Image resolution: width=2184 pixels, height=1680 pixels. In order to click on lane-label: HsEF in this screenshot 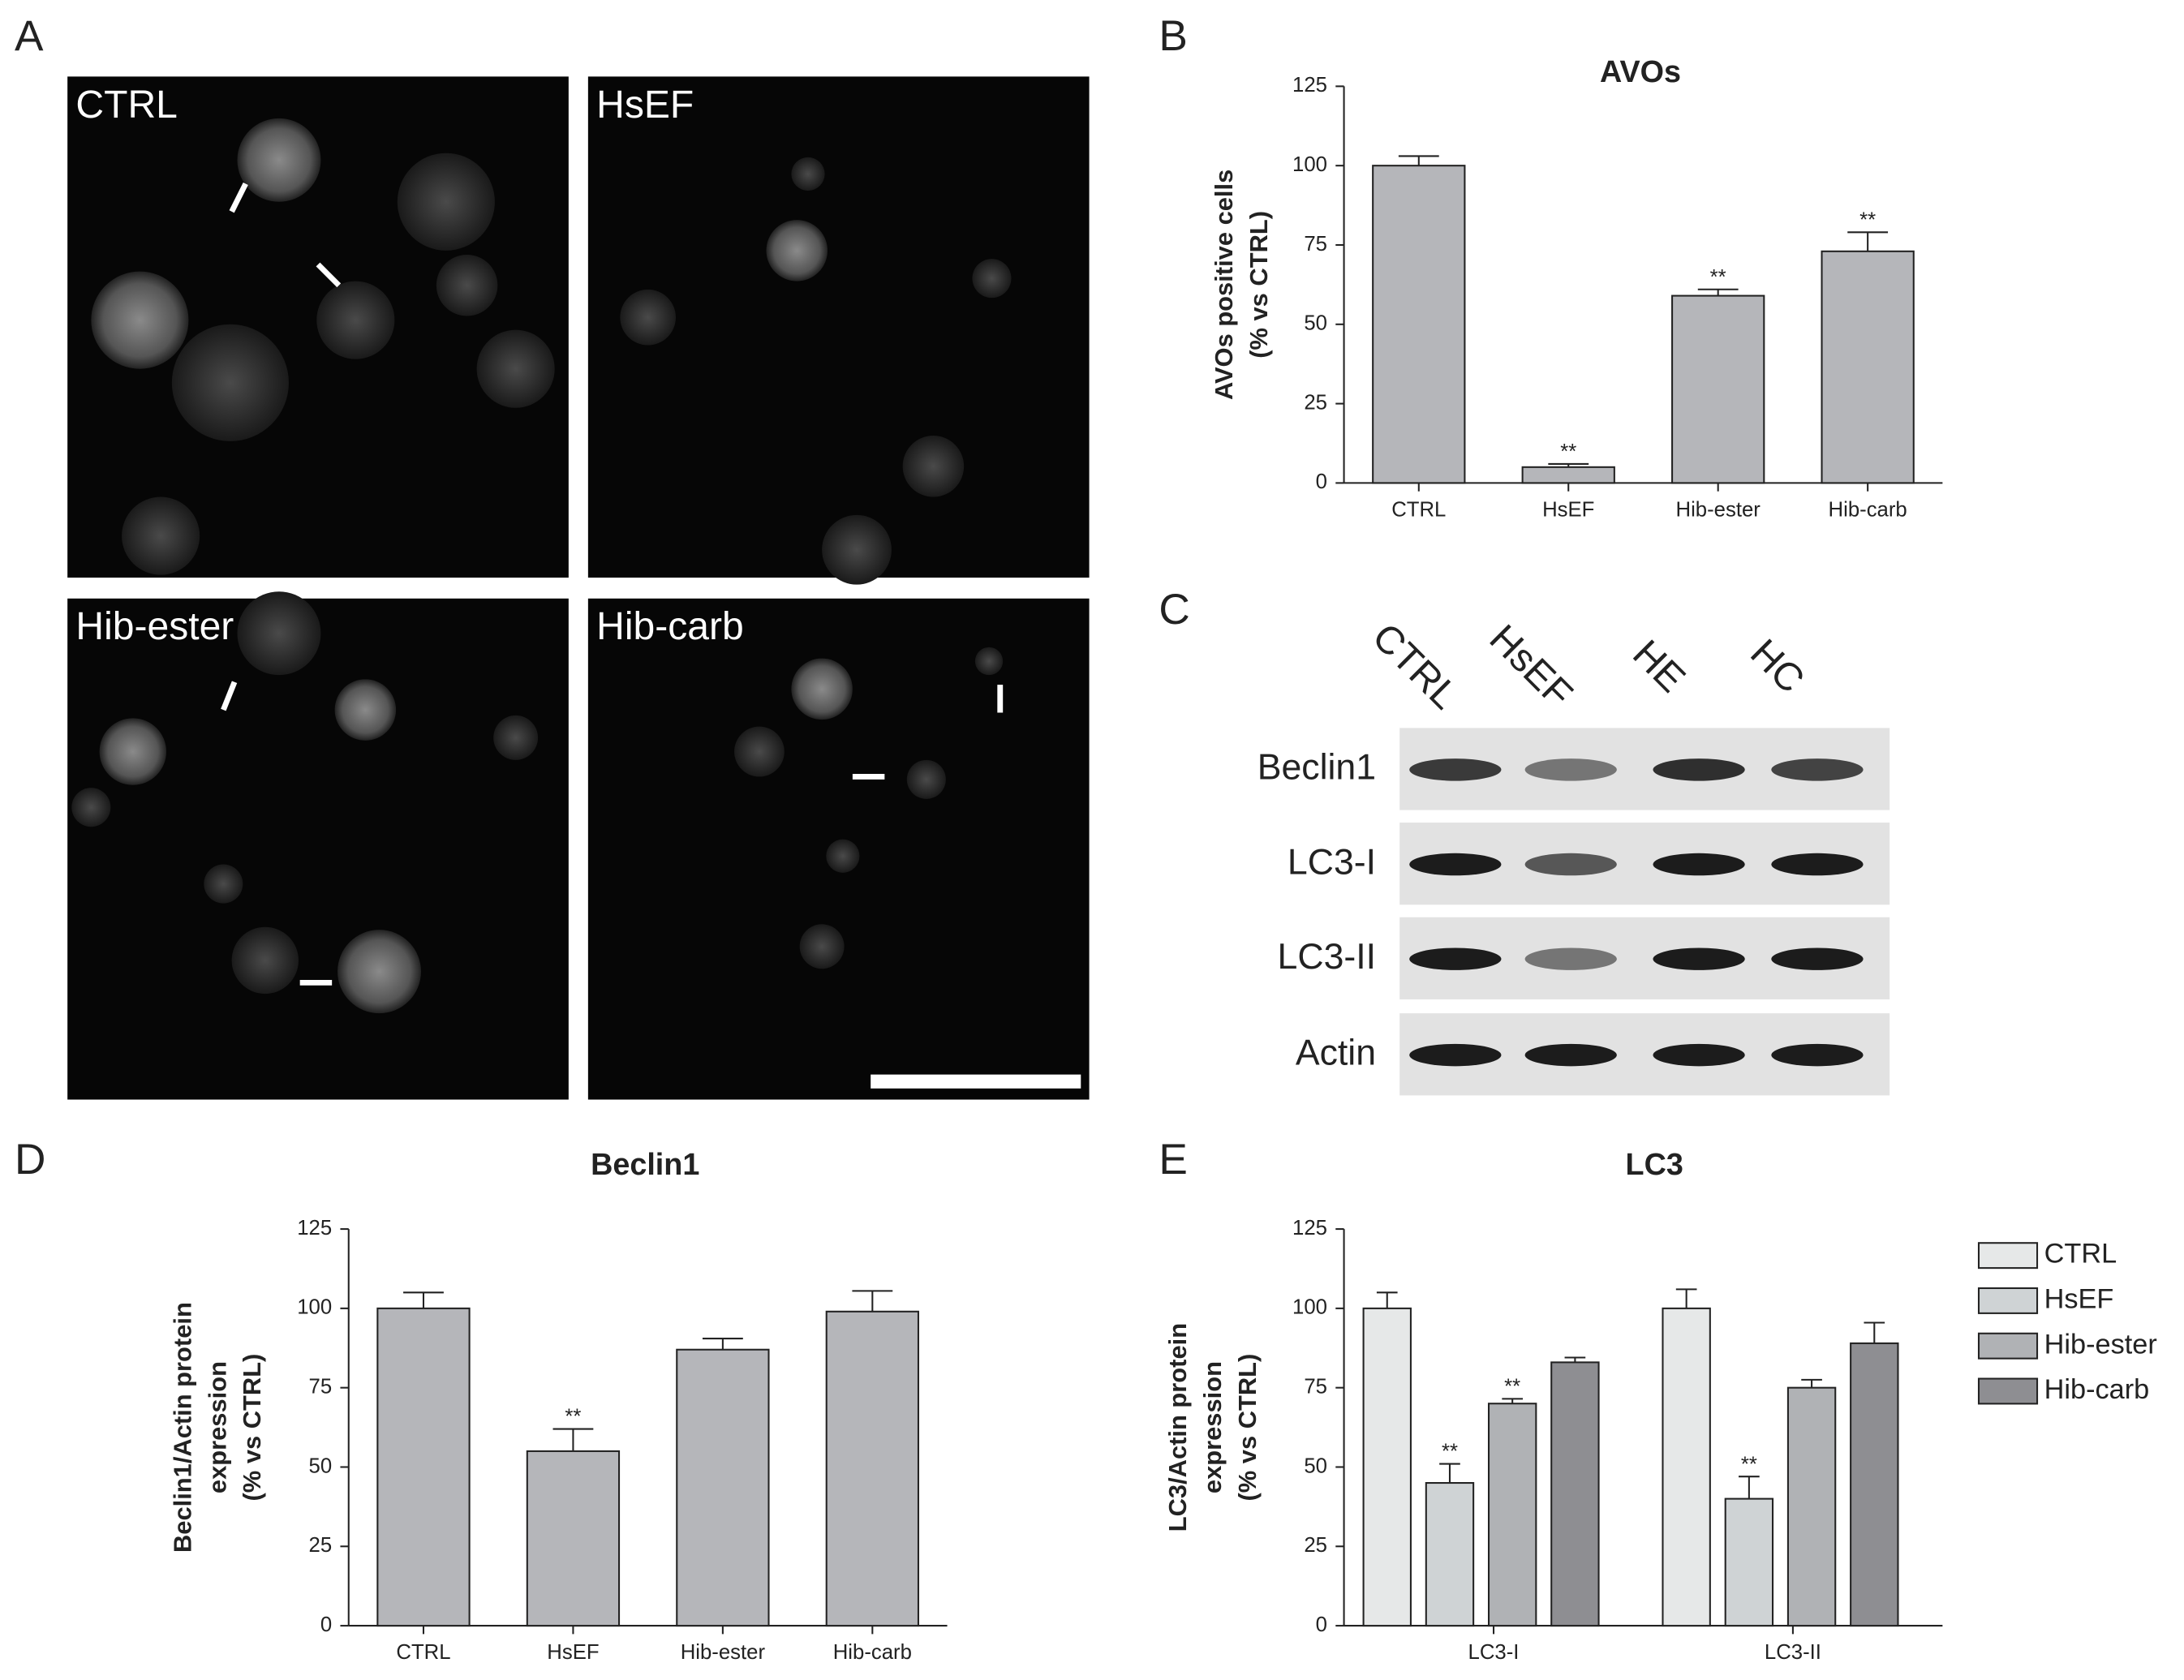, I will do `click(1530, 666)`.